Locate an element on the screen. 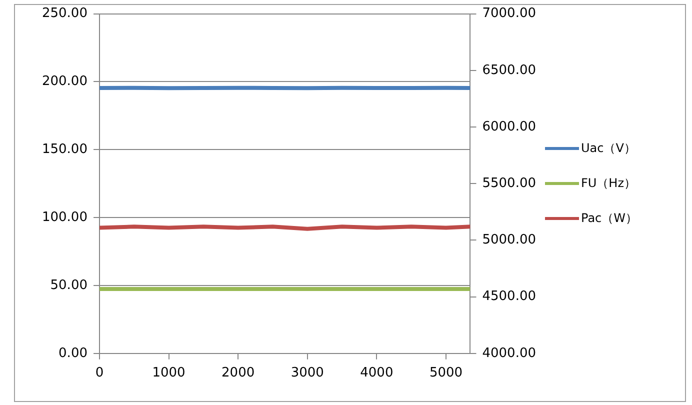 This screenshot has height=405, width=692. y-tick-label: 200.00 is located at coordinates (65, 82).